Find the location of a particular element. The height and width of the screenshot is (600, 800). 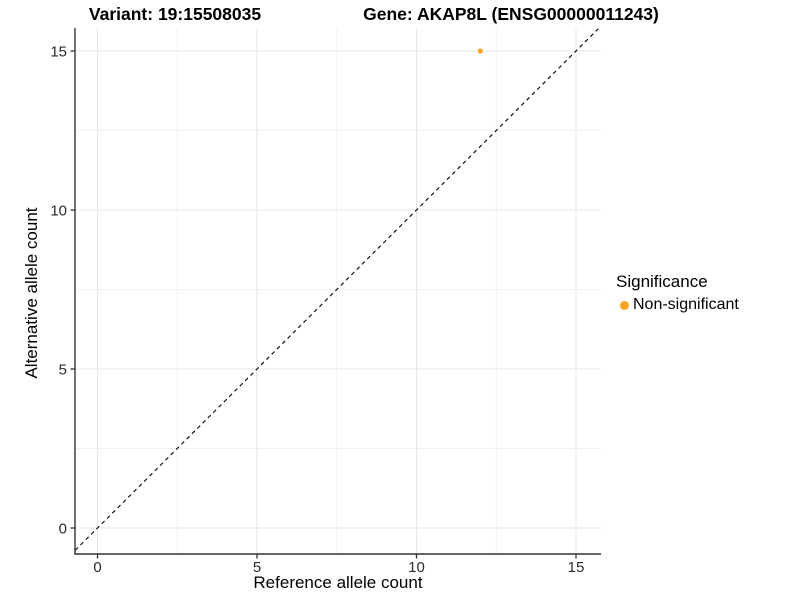

legend: Significance Non-significant is located at coordinates (677, 293).